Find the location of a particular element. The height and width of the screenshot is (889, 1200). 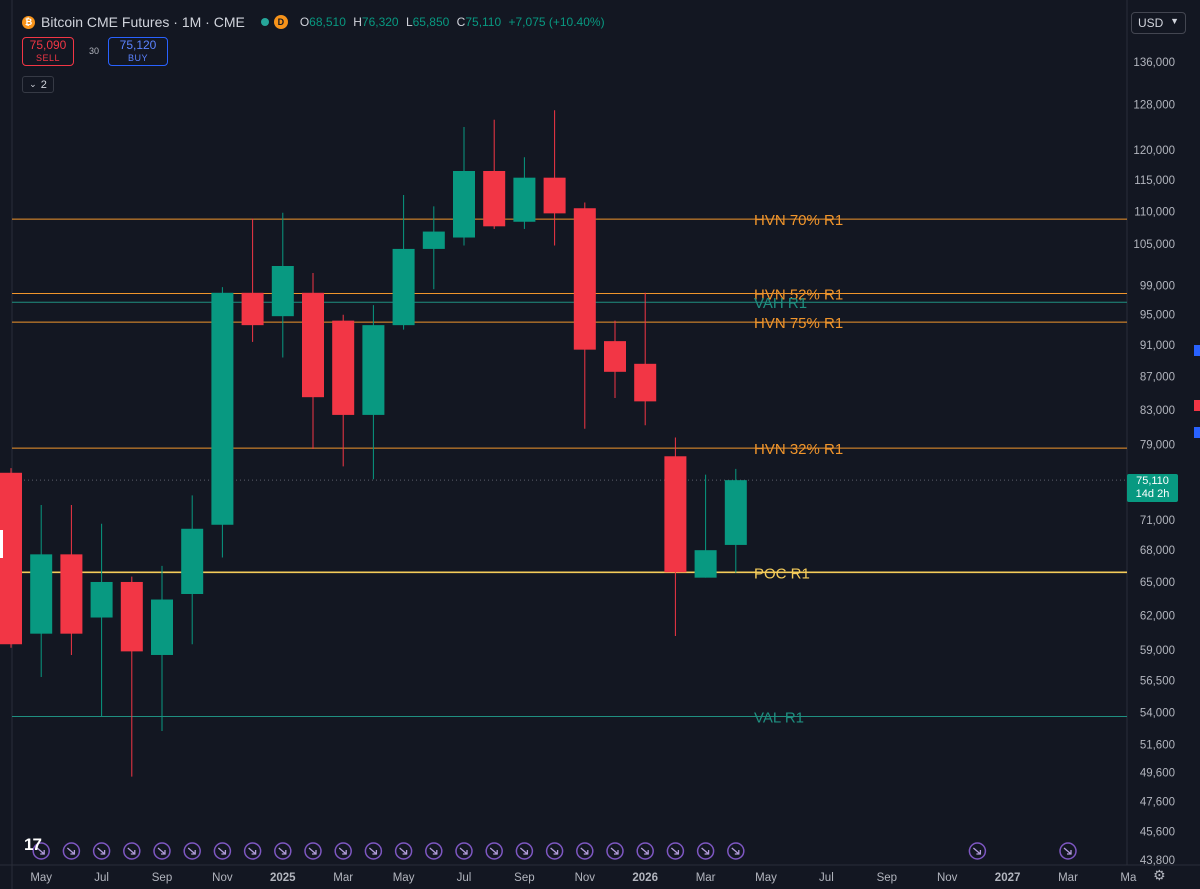

y-tick-label: 43,800 is located at coordinates (1157, 861).